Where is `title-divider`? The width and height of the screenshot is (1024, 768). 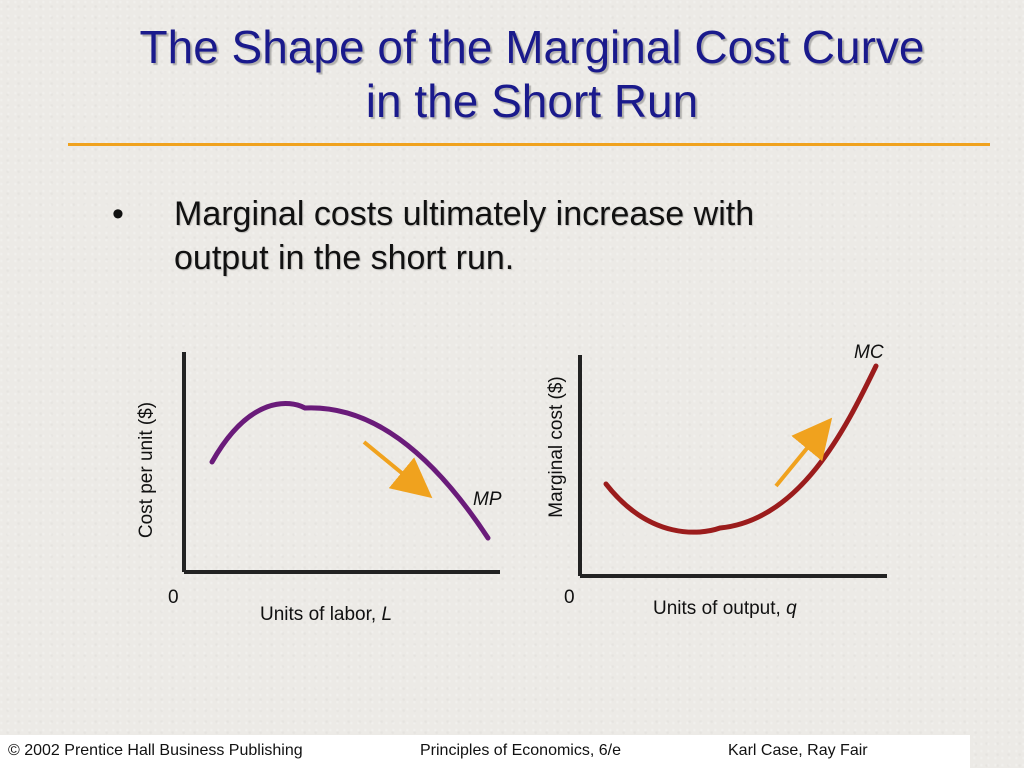
title-divider is located at coordinates (529, 144).